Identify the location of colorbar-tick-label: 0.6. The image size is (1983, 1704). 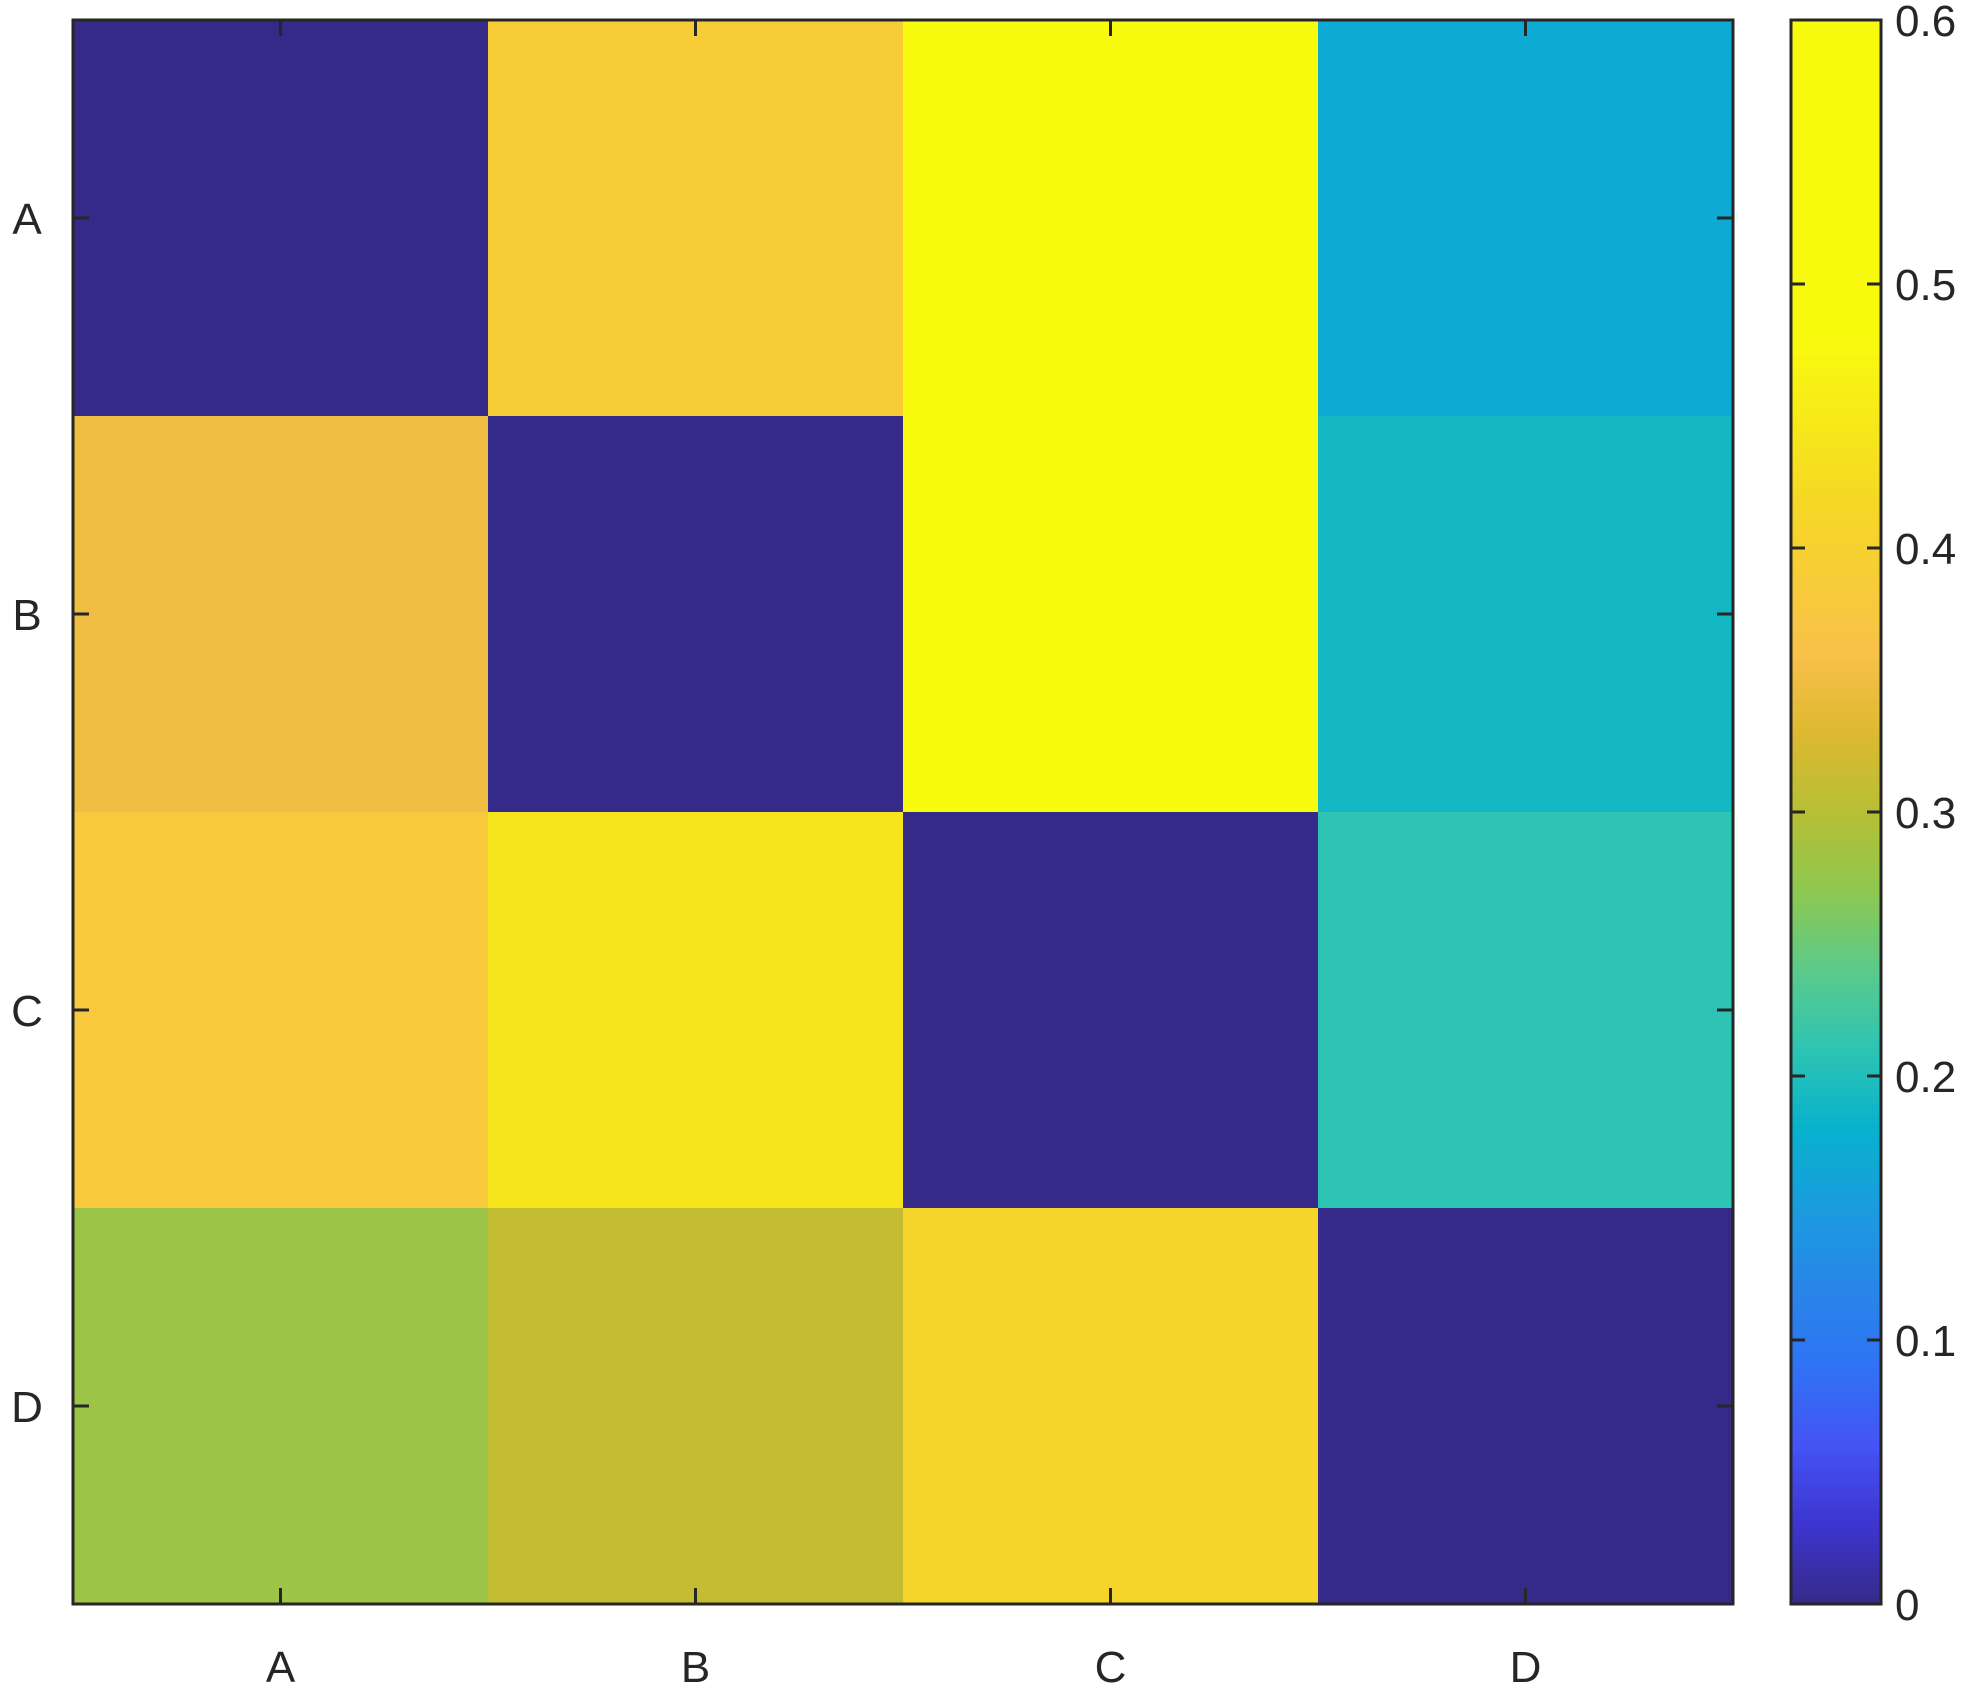
(1925, 23).